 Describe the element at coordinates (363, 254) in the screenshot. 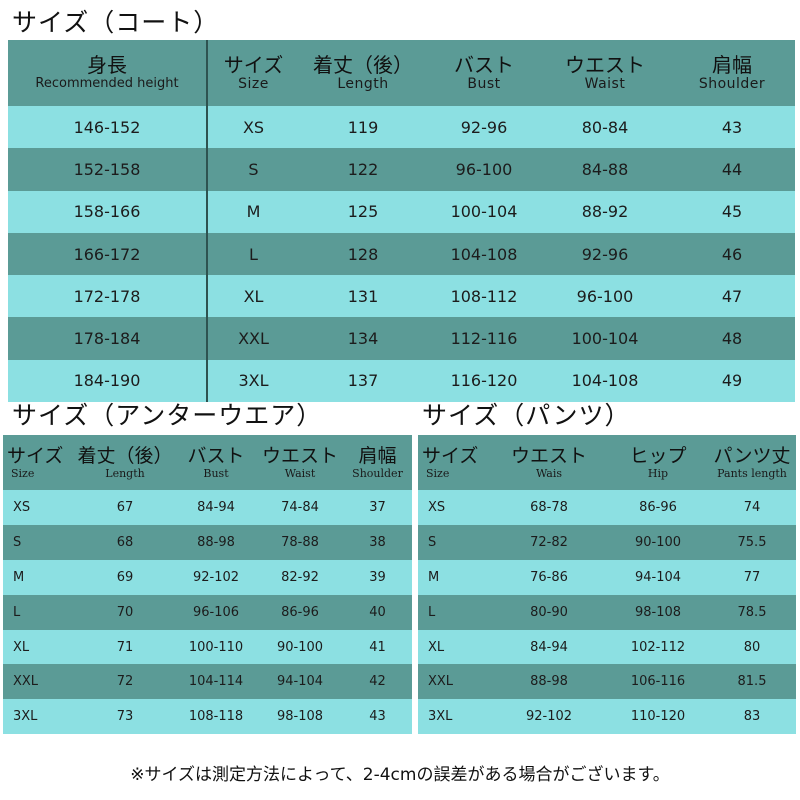

I see `table-cell: 128` at that location.